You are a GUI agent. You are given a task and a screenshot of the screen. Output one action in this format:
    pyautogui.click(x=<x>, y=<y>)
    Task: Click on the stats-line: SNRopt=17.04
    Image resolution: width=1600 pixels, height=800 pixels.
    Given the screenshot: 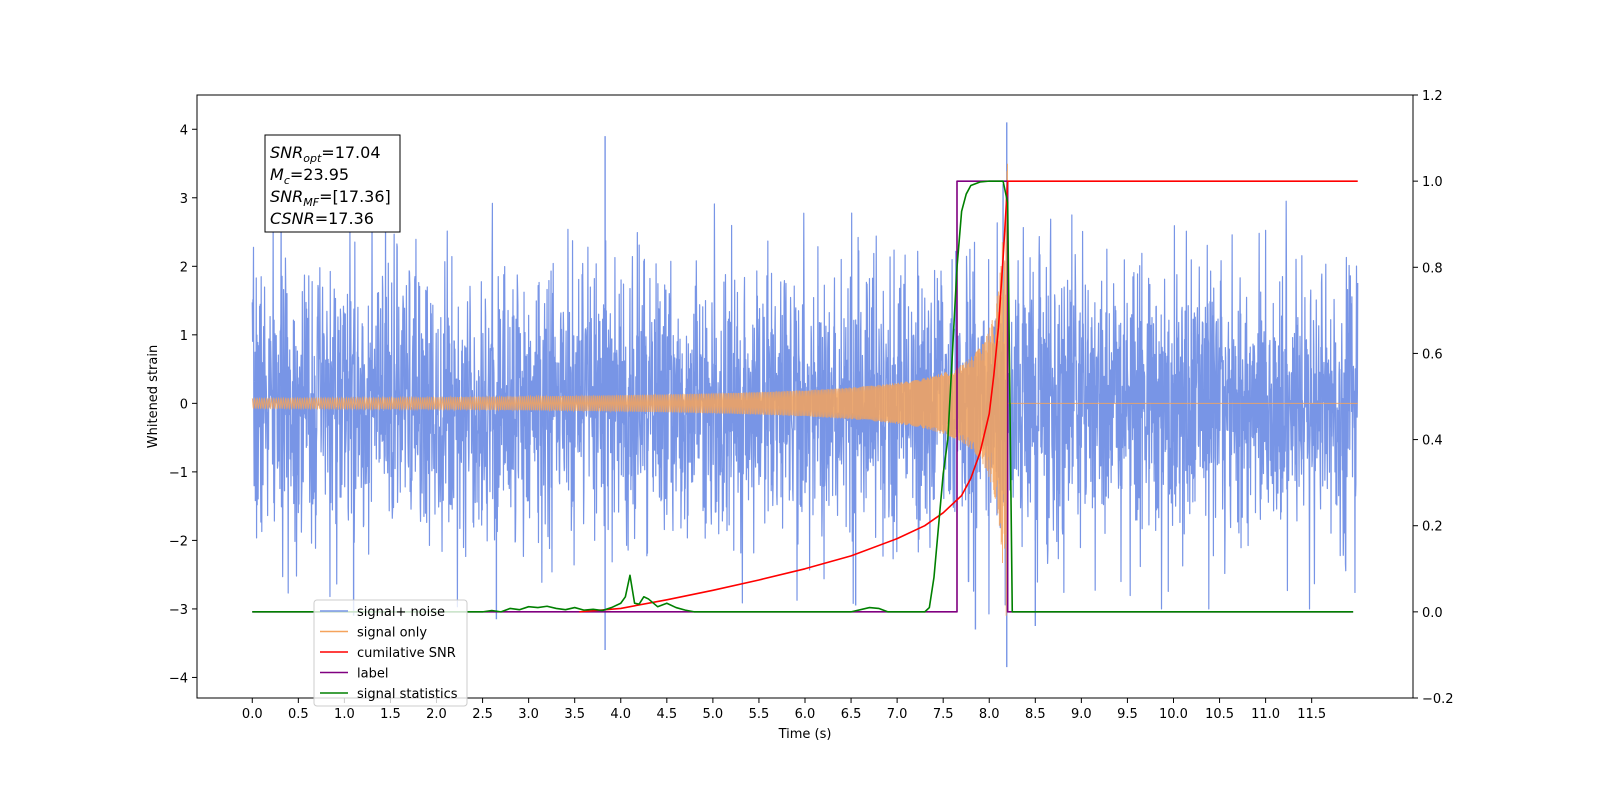 What is the action you would take?
    pyautogui.click(x=325, y=154)
    